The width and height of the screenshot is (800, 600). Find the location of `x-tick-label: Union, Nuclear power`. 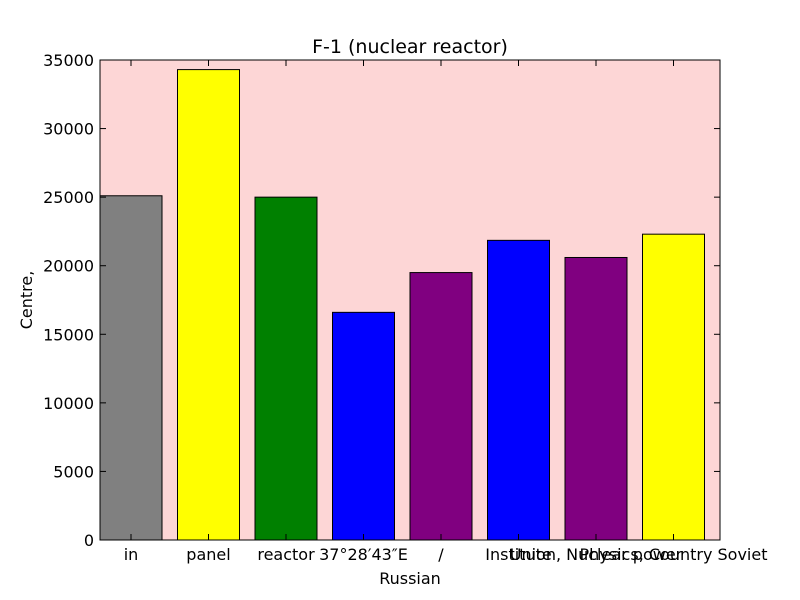

x-tick-label: Union, Nuclear power is located at coordinates (596, 554).